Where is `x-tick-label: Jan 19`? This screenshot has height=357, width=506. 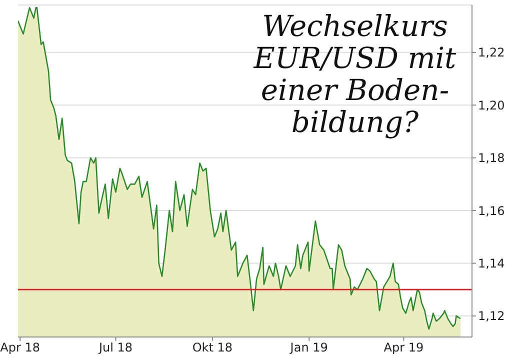 x-tick-label: Jan 19 is located at coordinates (308, 347).